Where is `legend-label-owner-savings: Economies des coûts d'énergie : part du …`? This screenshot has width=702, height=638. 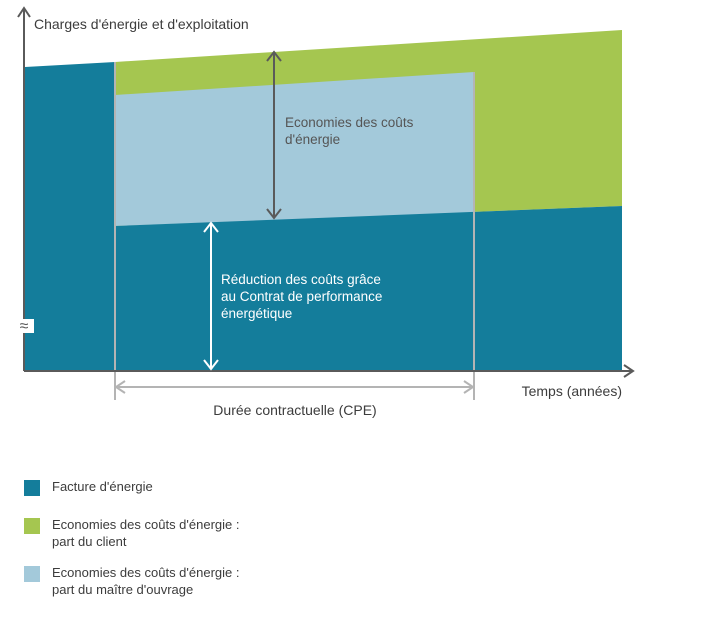 legend-label-owner-savings: Economies des coûts d'énergie : part du … is located at coordinates (145, 581).